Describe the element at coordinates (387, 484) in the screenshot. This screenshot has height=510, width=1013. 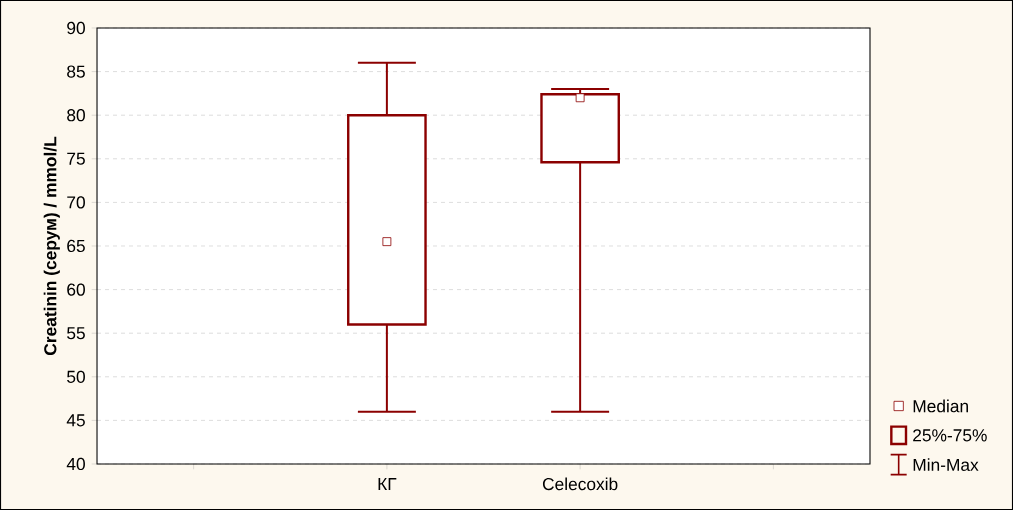
I see `x-tick-label: КГ` at that location.